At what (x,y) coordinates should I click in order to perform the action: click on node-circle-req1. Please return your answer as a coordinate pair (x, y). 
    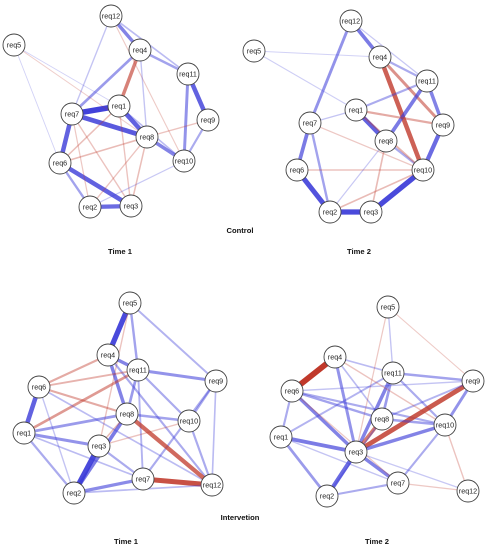
    Looking at the image, I should click on (281, 437).